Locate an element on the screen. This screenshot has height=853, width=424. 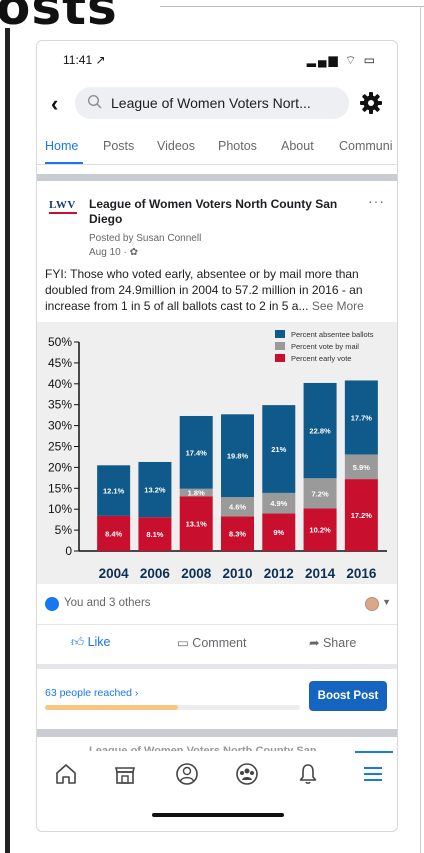
bottom-nav is located at coordinates (217, 776).